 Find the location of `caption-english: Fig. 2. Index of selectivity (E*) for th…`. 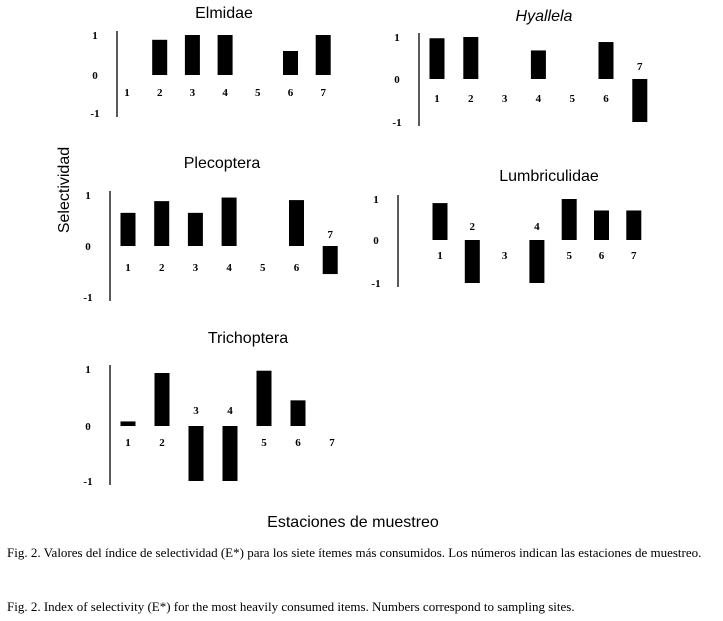

caption-english: Fig. 2. Index of selectivity (E*) for th… is located at coordinates (291, 606).